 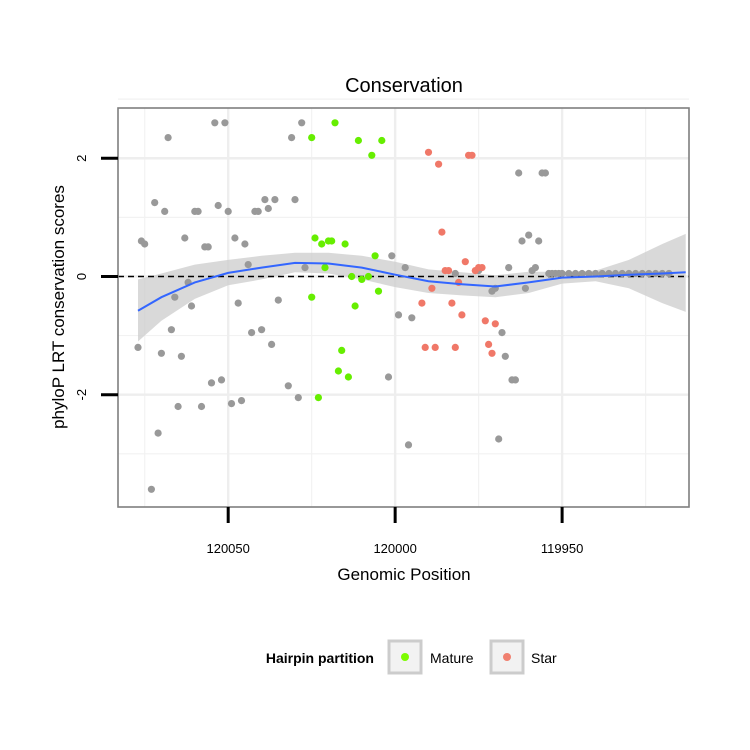 I want to click on legend-label-star: Star, so click(x=544, y=658).